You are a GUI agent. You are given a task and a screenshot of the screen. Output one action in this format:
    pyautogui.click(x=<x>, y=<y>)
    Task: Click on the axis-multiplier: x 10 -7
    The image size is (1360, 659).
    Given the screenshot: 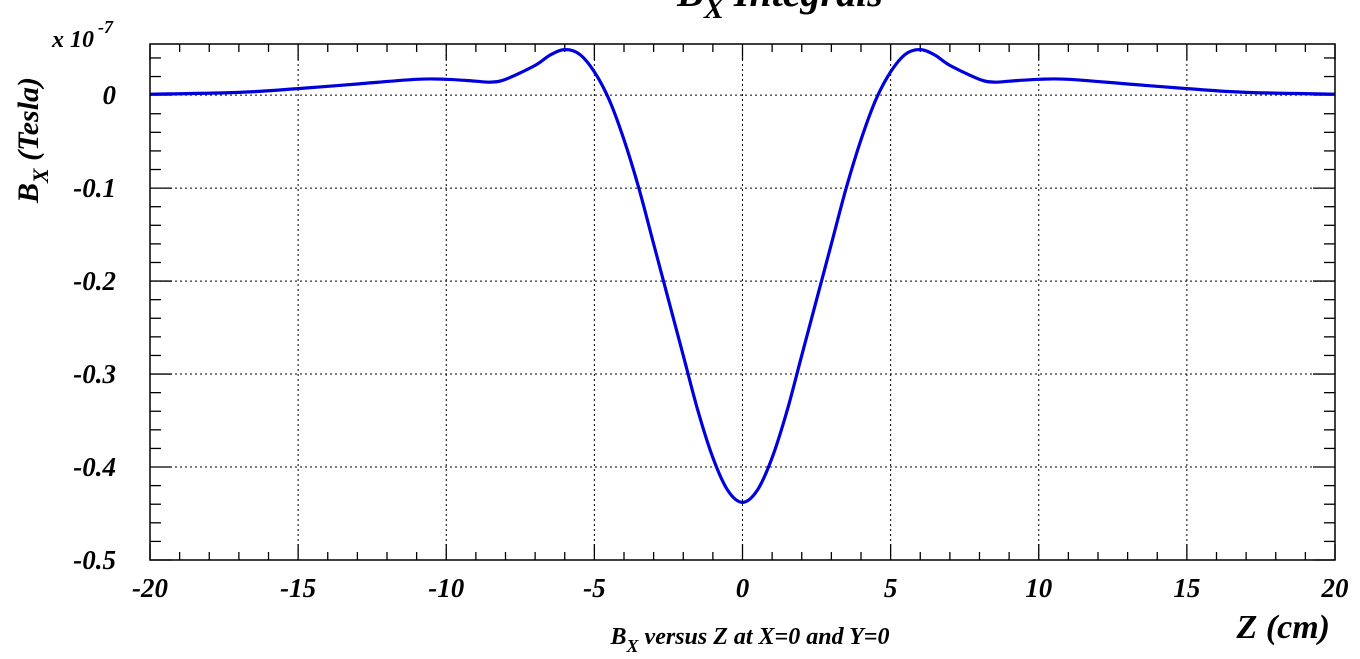 What is the action you would take?
    pyautogui.click(x=82, y=35)
    